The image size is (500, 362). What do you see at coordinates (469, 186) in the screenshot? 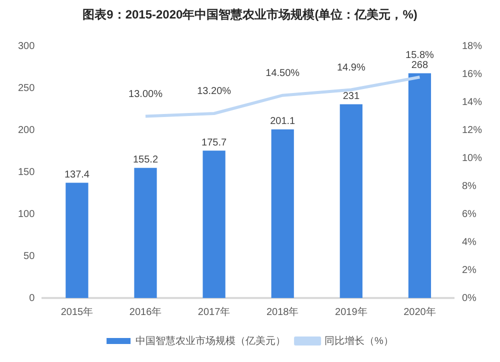
I see `y2-tick-label: 8%` at bounding box center [469, 186].